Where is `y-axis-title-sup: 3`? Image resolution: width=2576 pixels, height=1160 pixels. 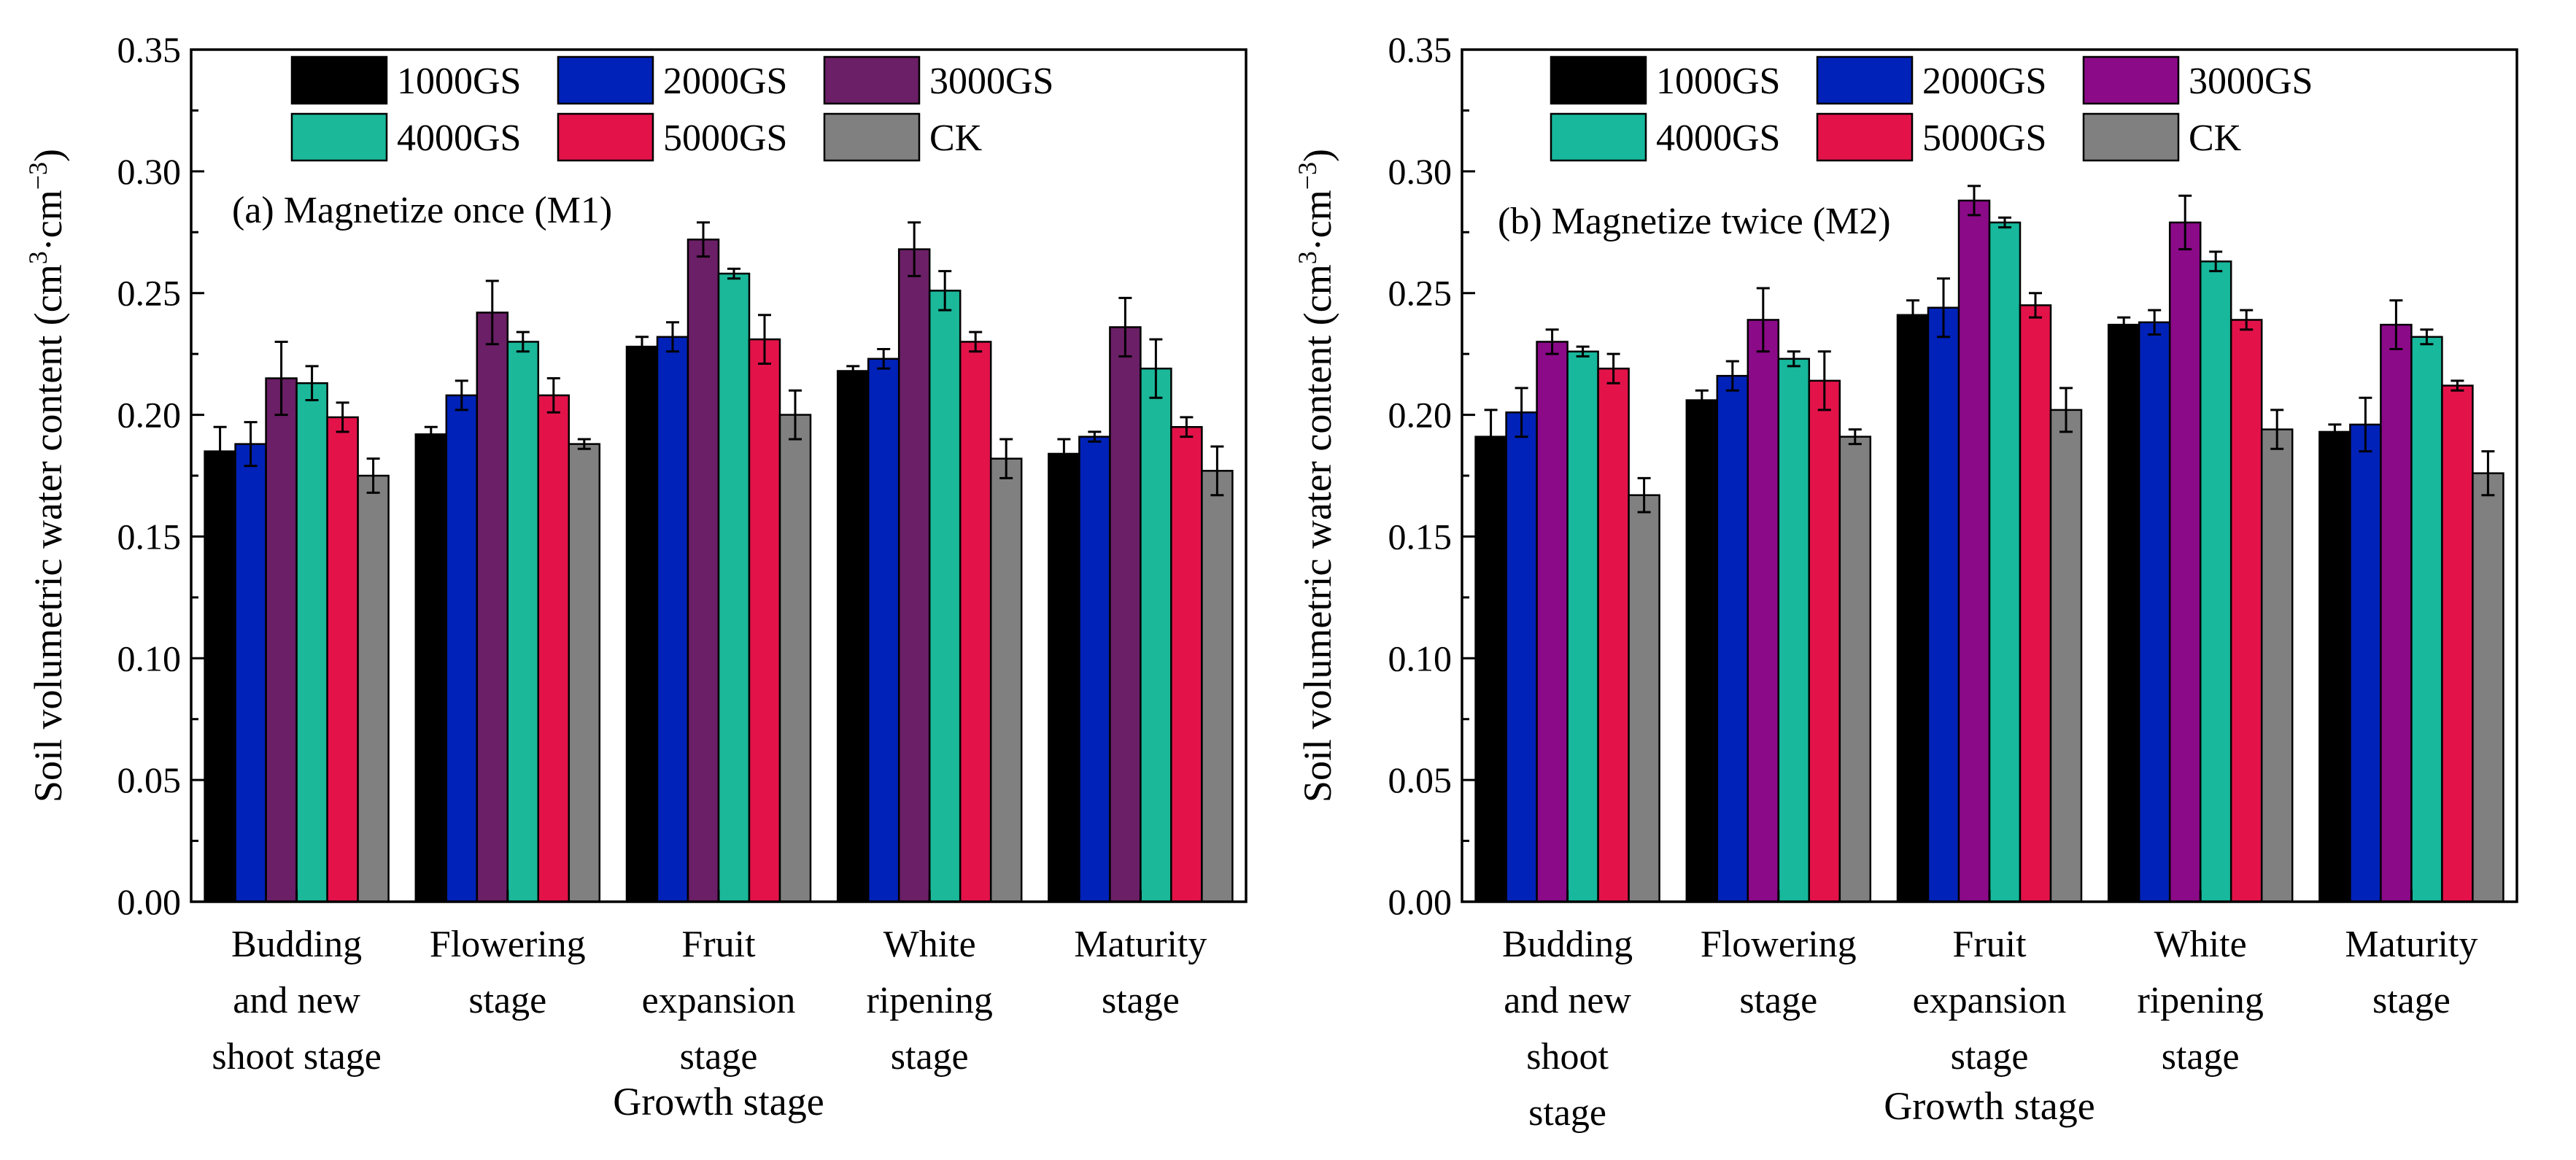
y-axis-title-sup: 3 is located at coordinates (1307, 257).